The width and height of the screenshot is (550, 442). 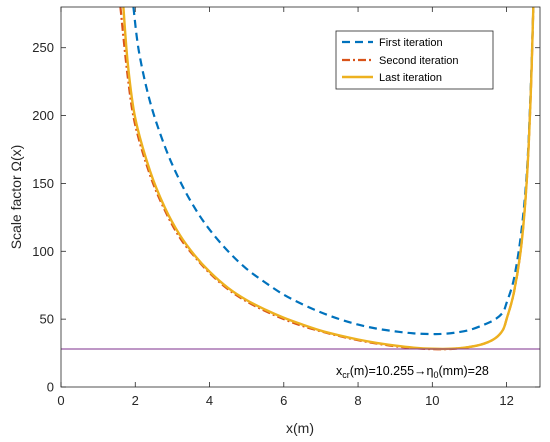 I want to click on annotation-eta-symbol: η, so click(x=430, y=371).